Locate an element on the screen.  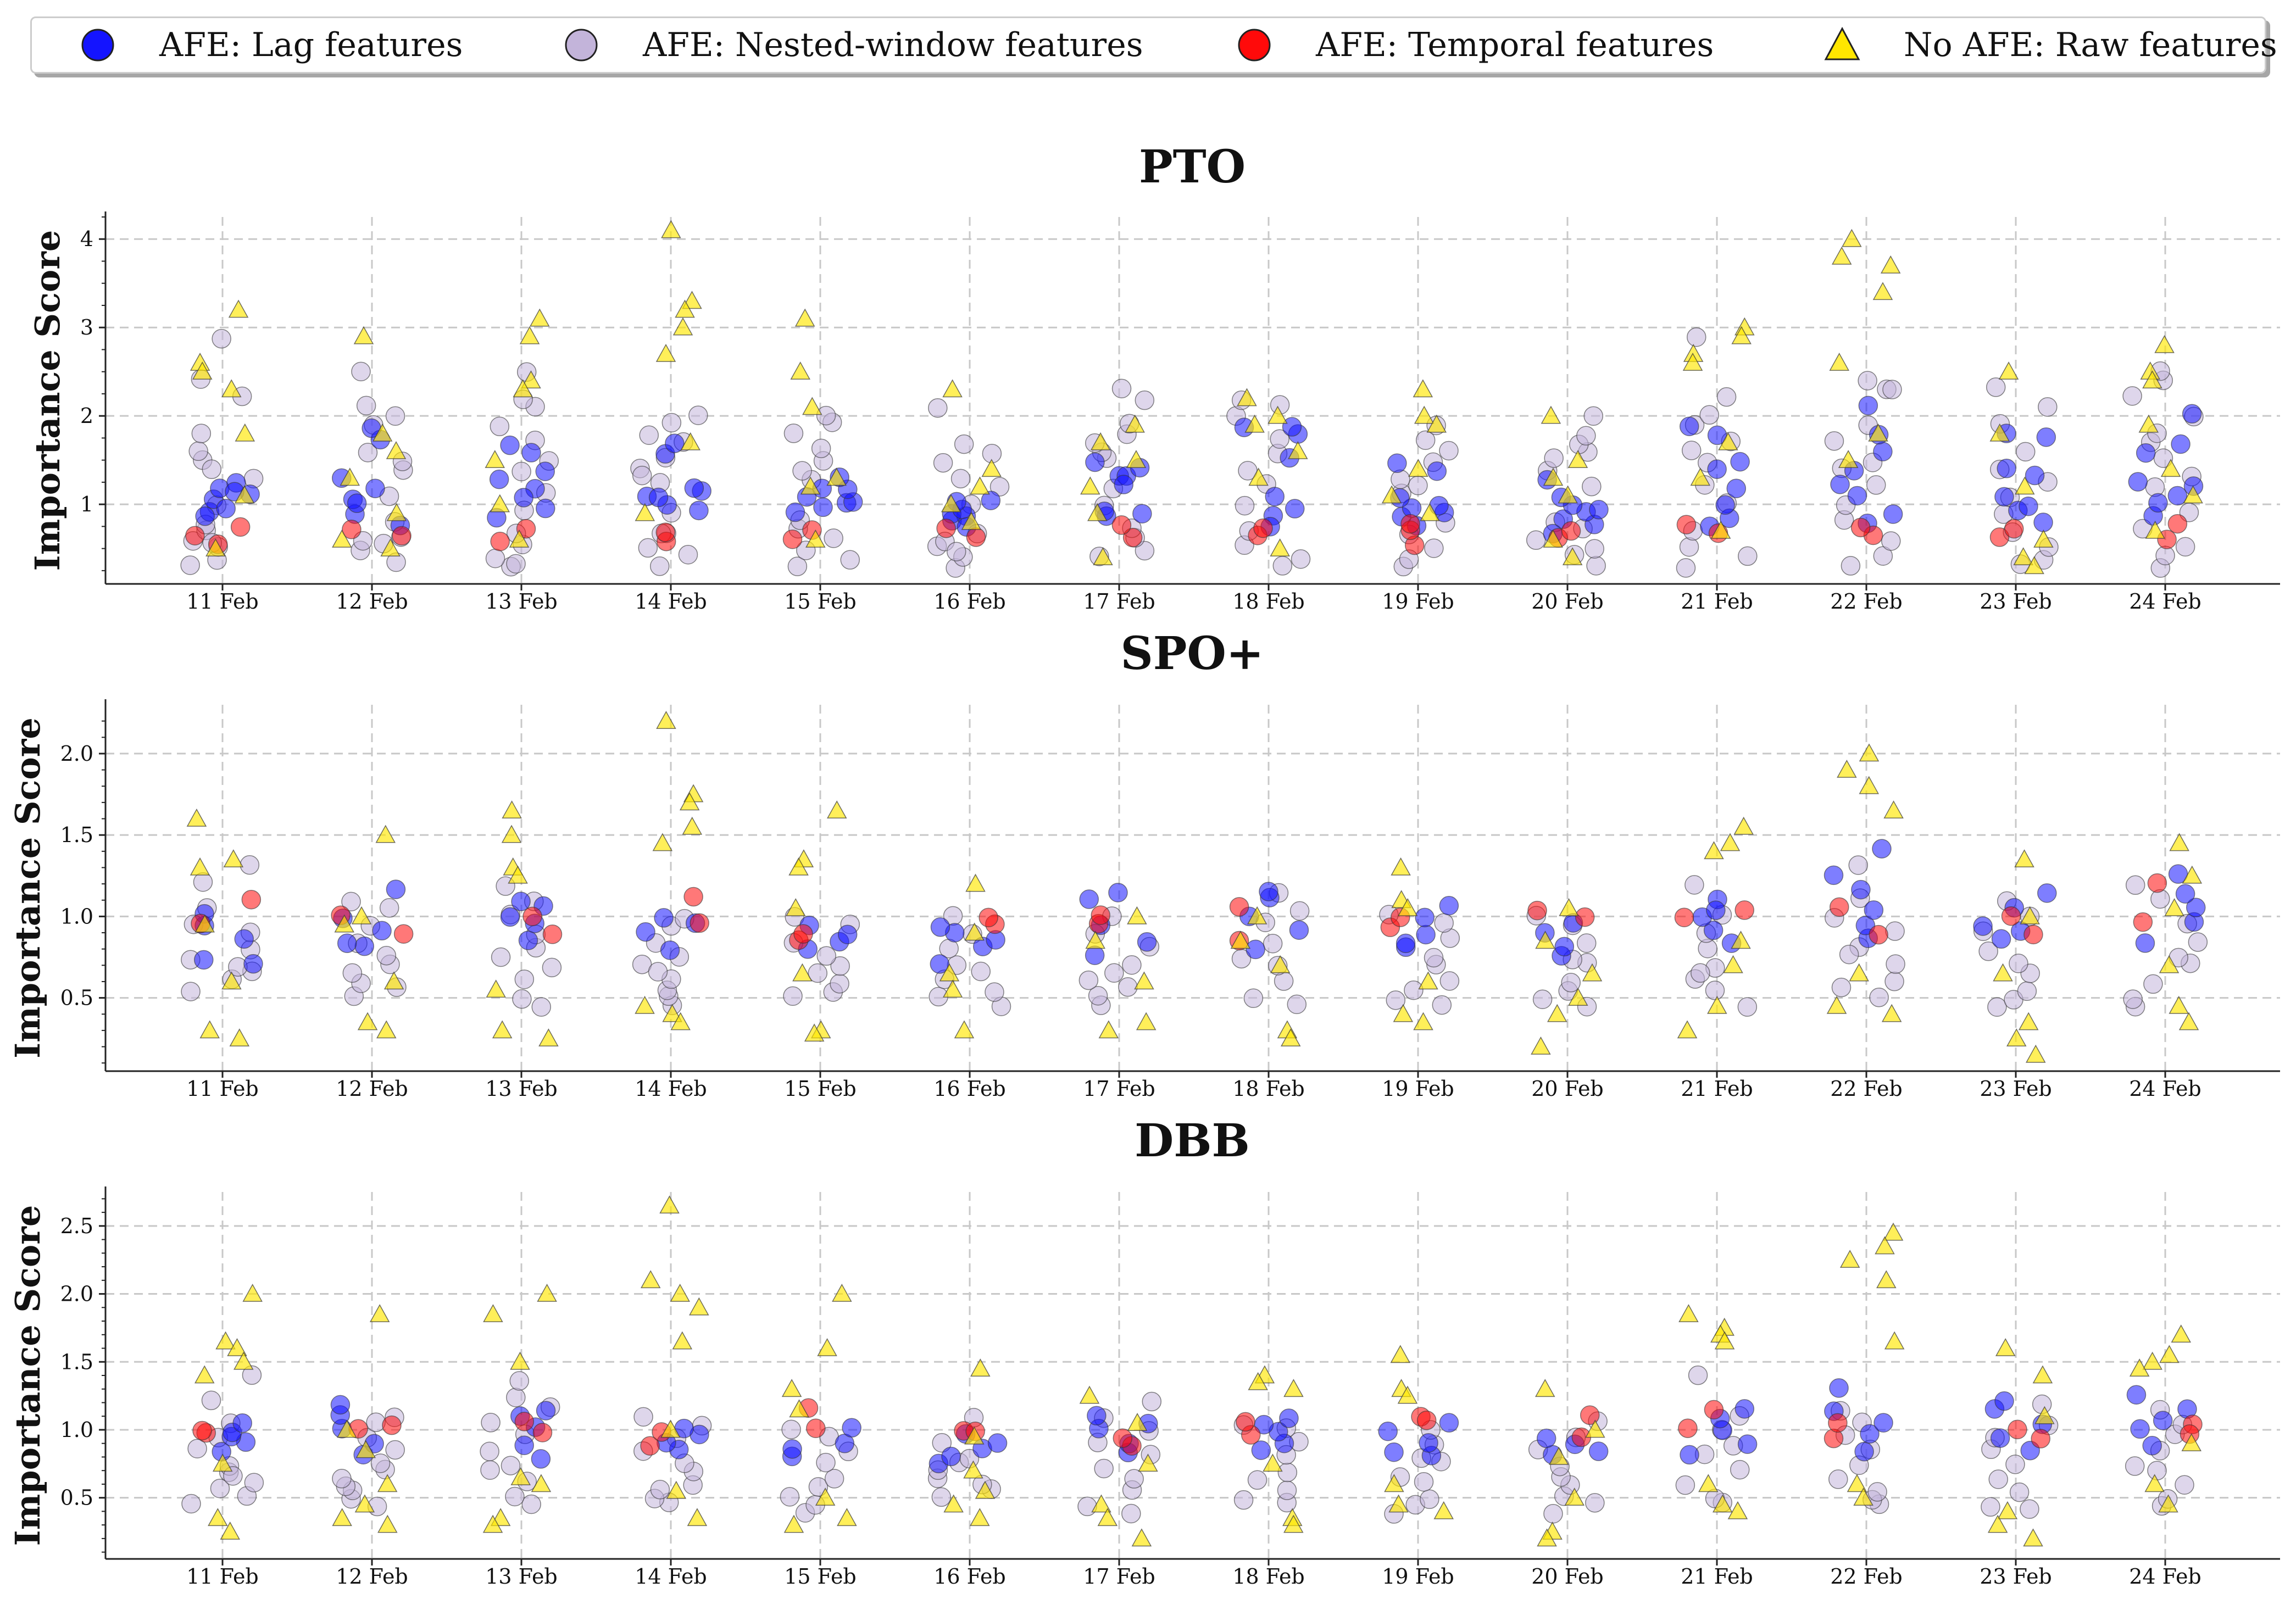
x-tick-label: 16 Feb is located at coordinates (969, 601).